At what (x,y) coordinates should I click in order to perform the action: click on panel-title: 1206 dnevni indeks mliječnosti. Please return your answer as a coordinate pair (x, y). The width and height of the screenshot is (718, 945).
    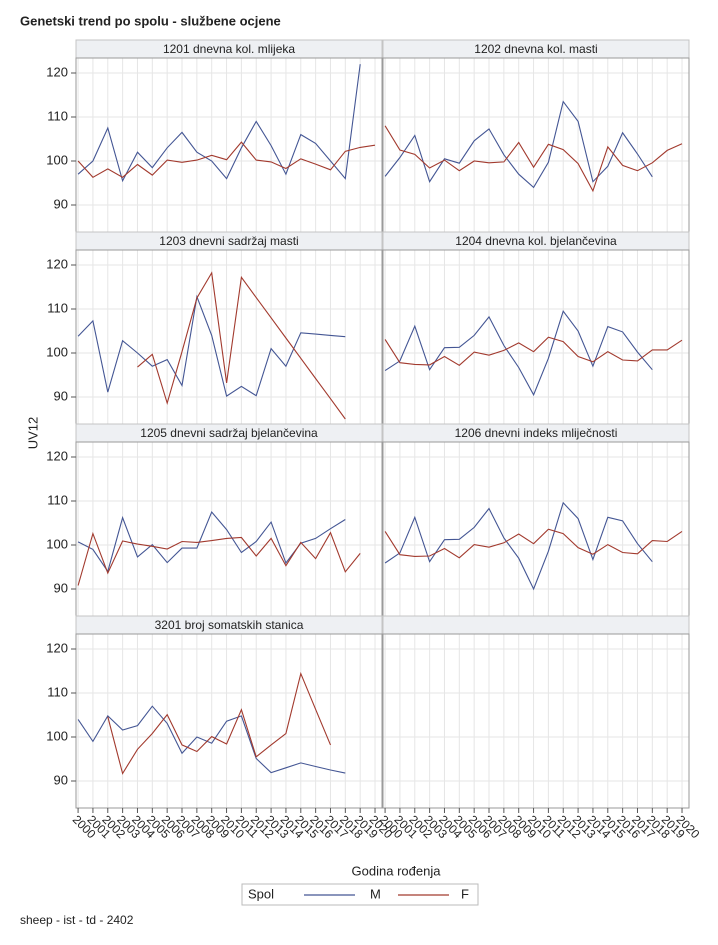
    Looking at the image, I should click on (536, 433).